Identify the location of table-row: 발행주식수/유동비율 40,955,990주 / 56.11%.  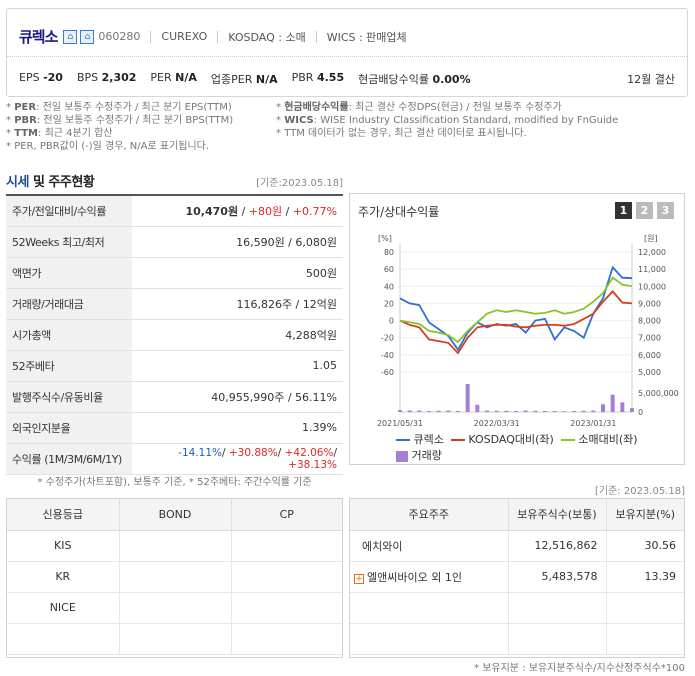
(174, 397).